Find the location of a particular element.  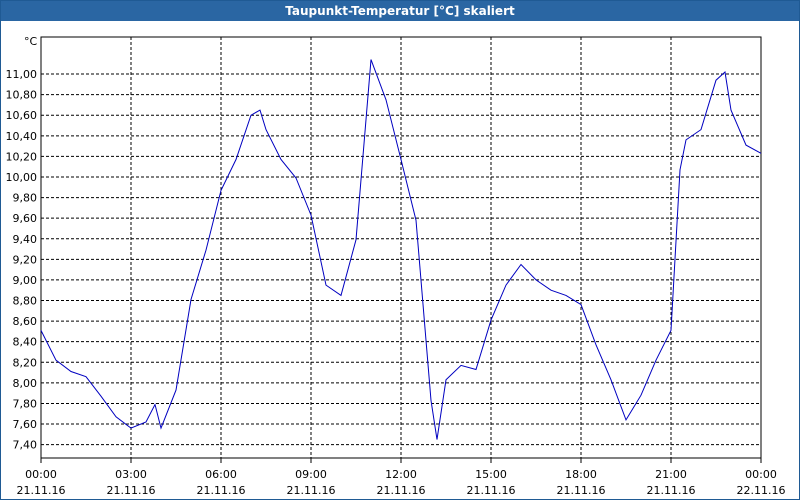

y-tick-label: 7,80 is located at coordinates (25, 403).